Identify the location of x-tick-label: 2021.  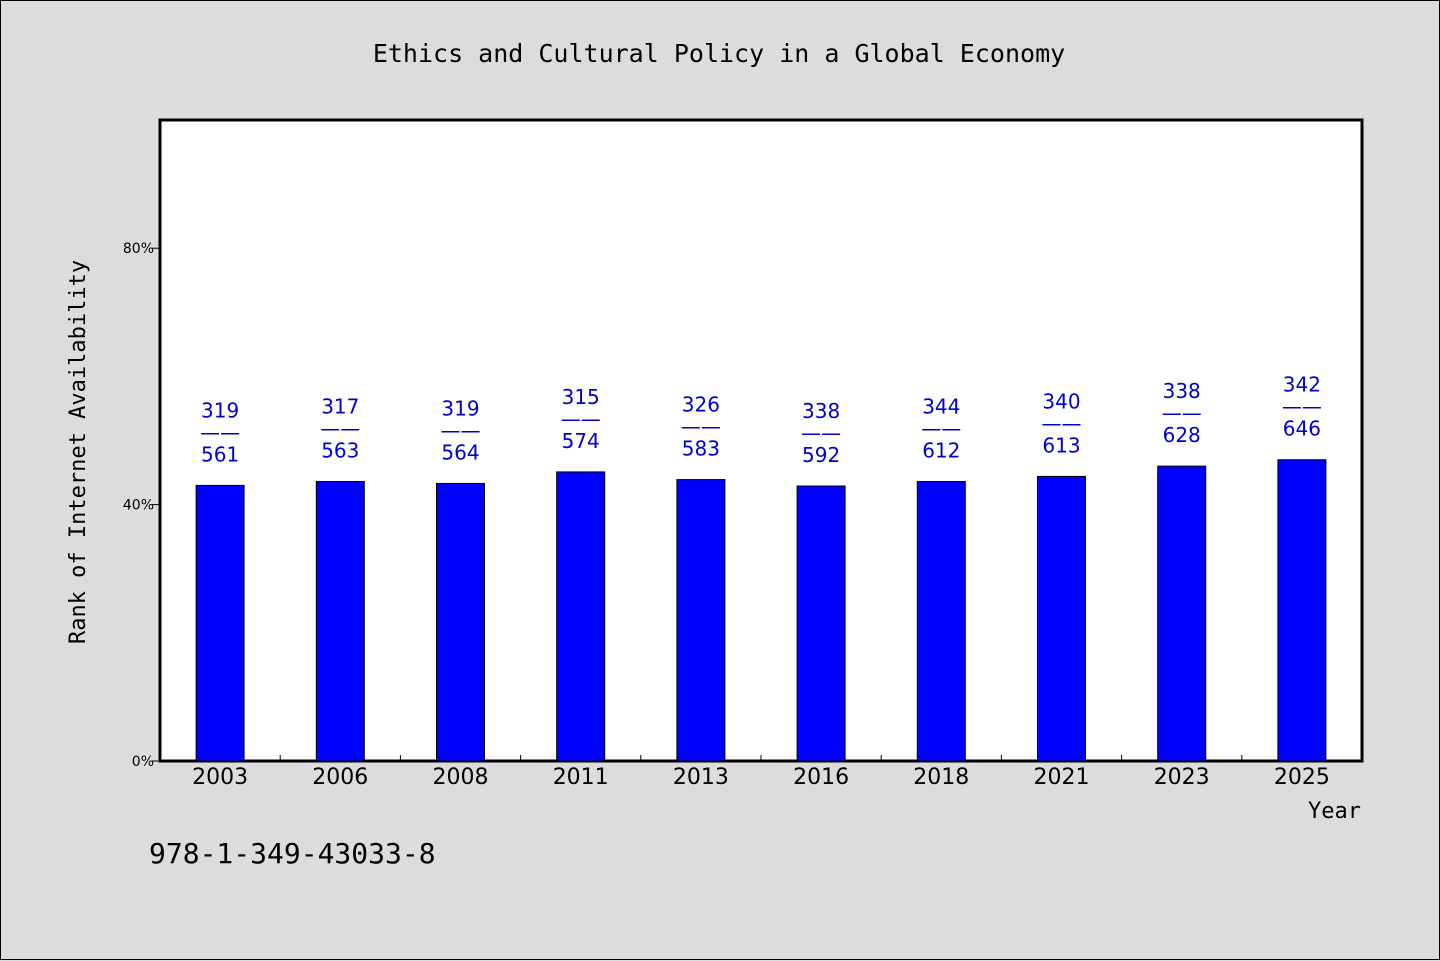
(1062, 777).